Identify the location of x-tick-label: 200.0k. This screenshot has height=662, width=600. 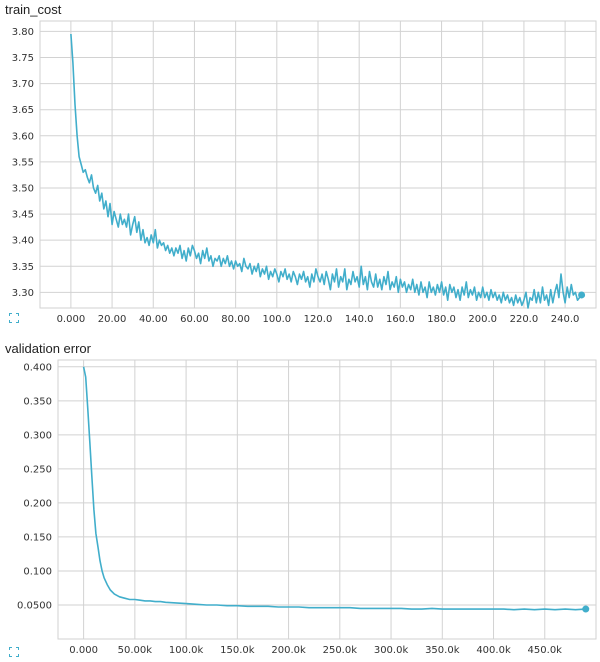
(288, 650).